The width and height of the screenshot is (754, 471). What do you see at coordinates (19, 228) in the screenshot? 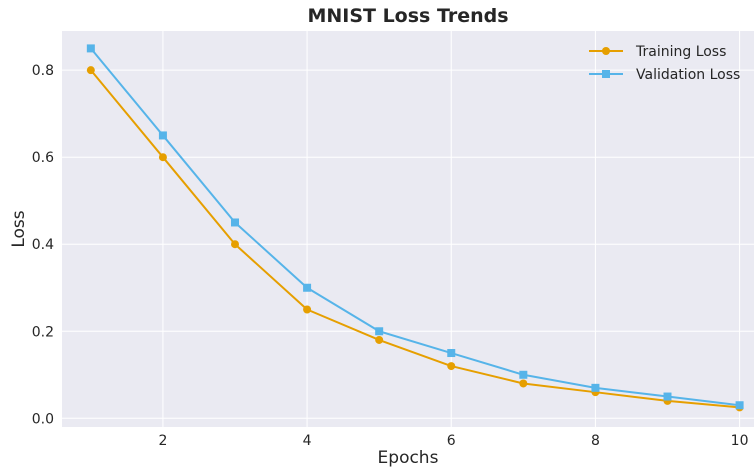
I see `y-axis-label: Loss` at bounding box center [19, 228].